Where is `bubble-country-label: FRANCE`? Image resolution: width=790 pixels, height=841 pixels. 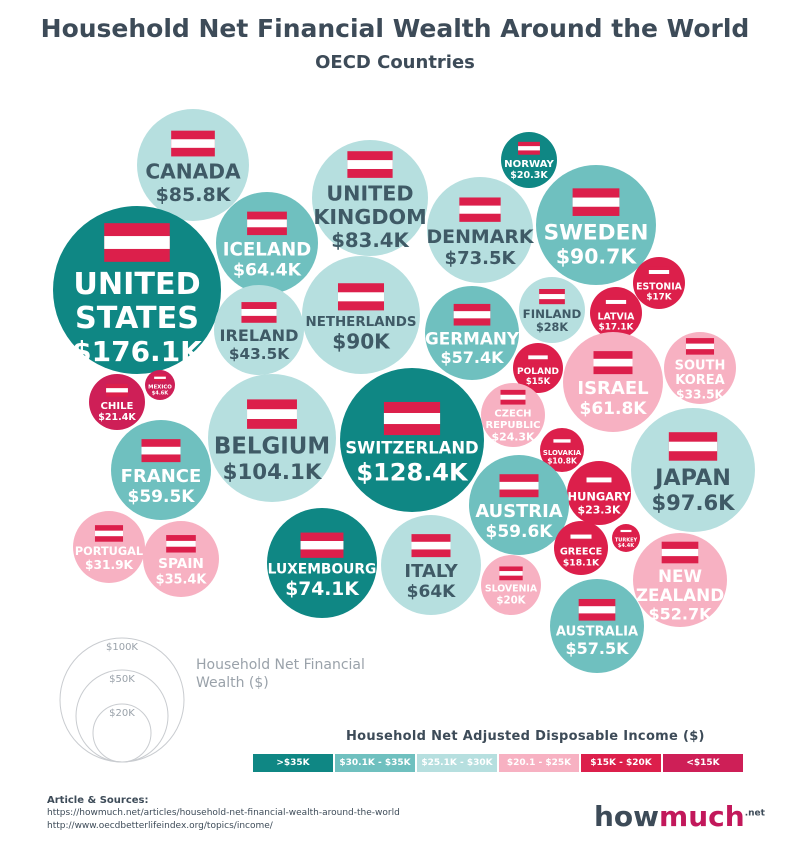 bubble-country-label: FRANCE is located at coordinates (161, 476).